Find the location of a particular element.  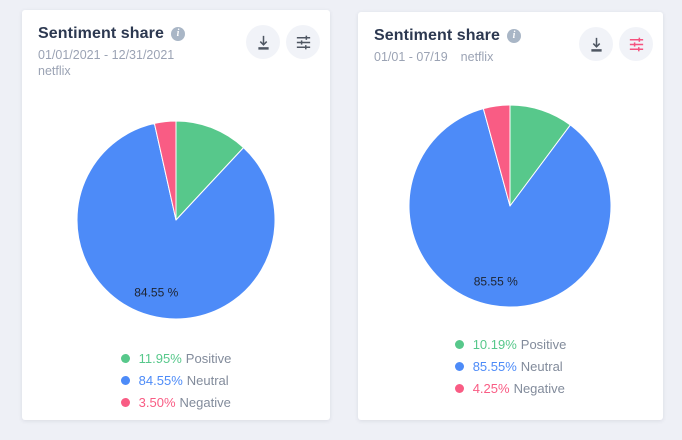

pie-chart: 84.55 % is located at coordinates (176, 220).